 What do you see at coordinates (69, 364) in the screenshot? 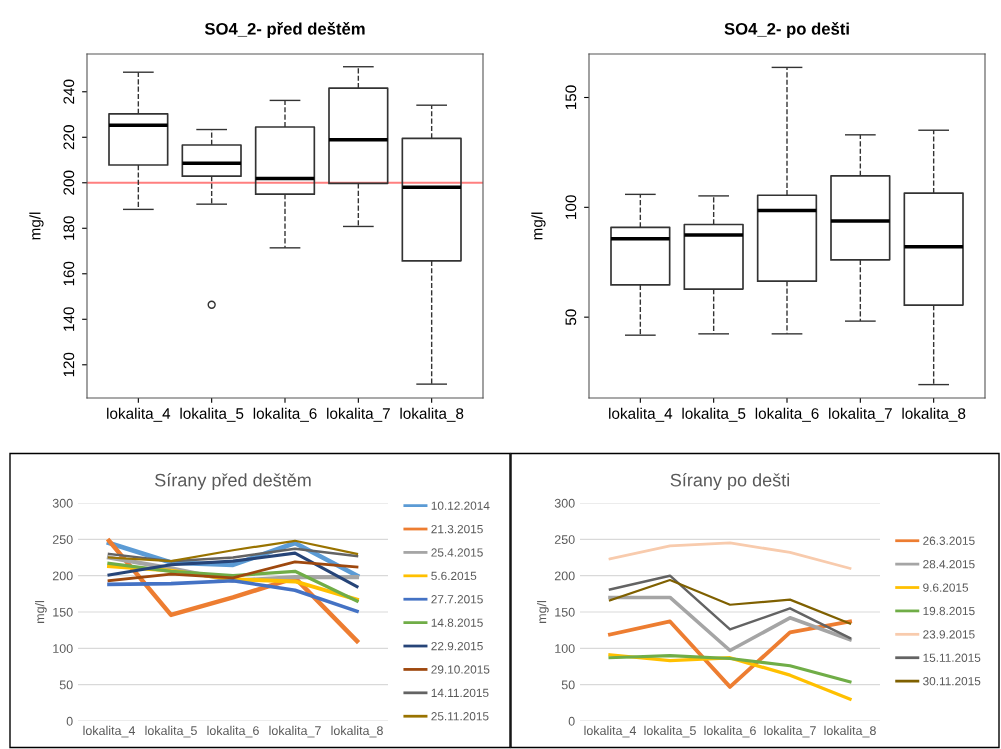
I see `y-tick-label: 120` at bounding box center [69, 364].